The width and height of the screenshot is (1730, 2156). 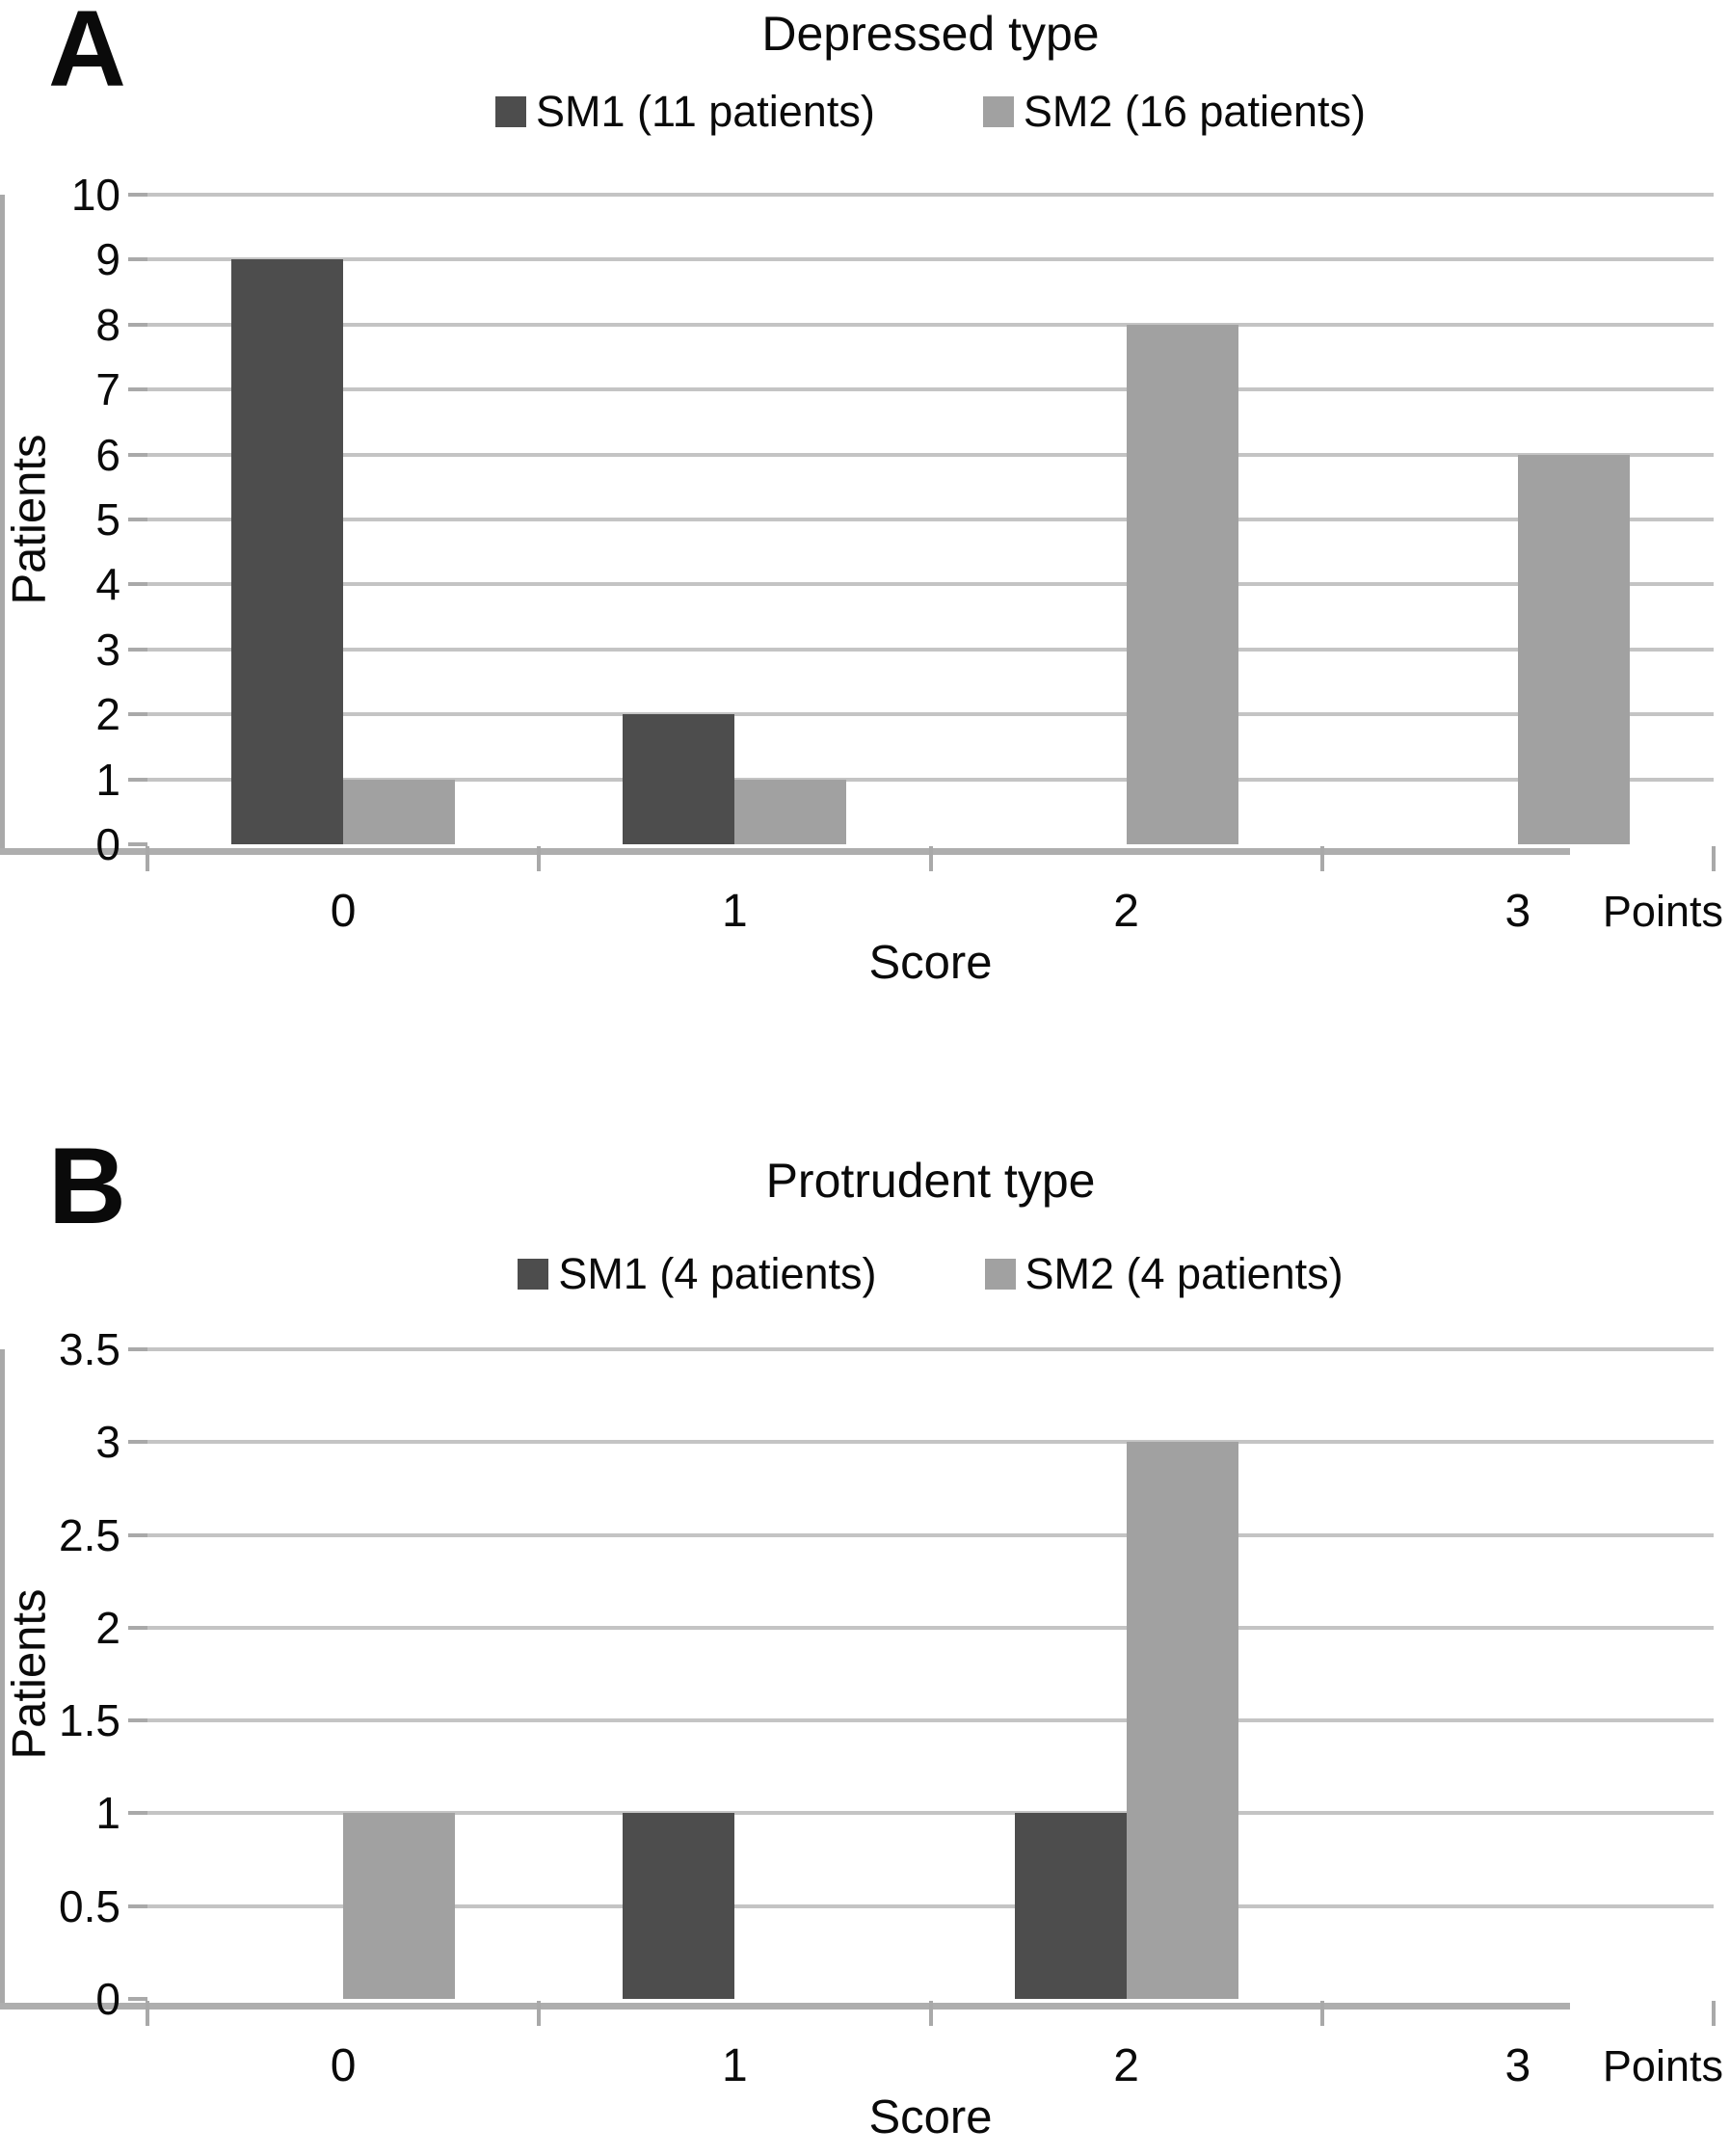 I want to click on x-axis-line, so click(x=785, y=851).